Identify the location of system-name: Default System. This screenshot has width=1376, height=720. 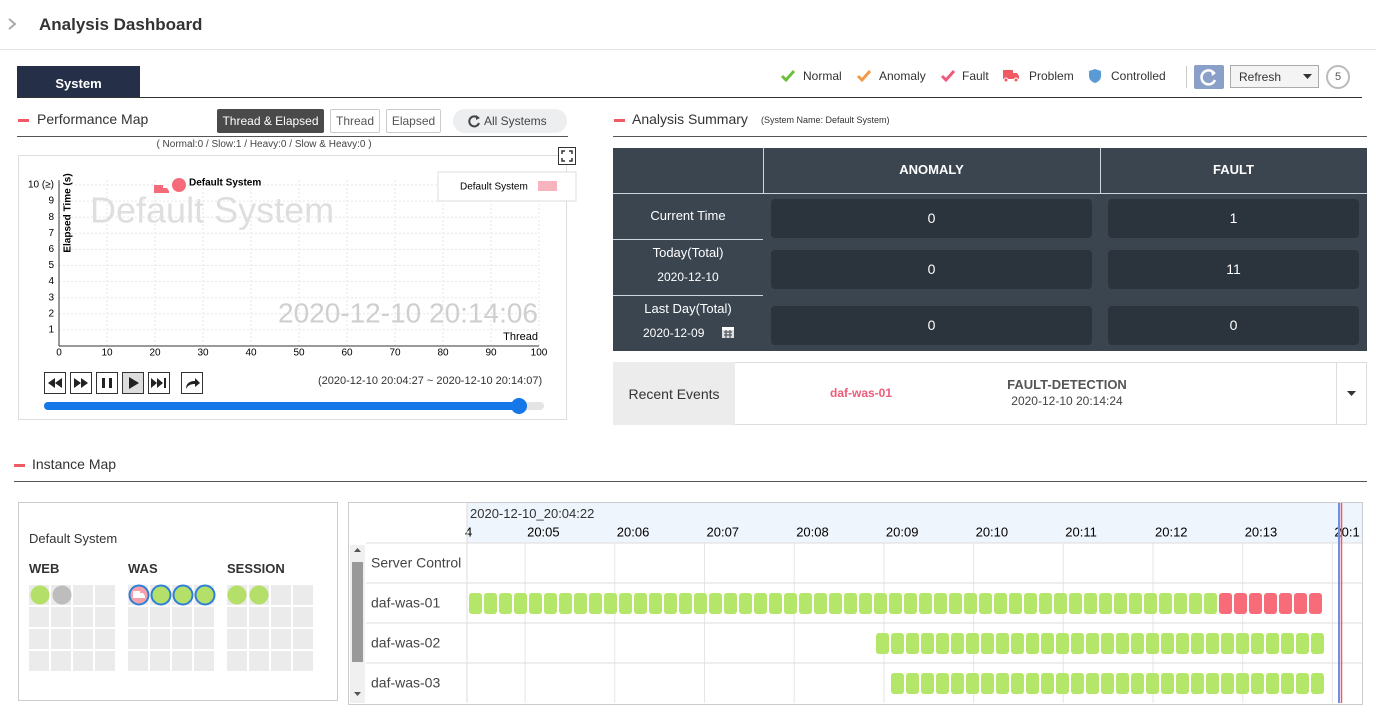
(73, 538).